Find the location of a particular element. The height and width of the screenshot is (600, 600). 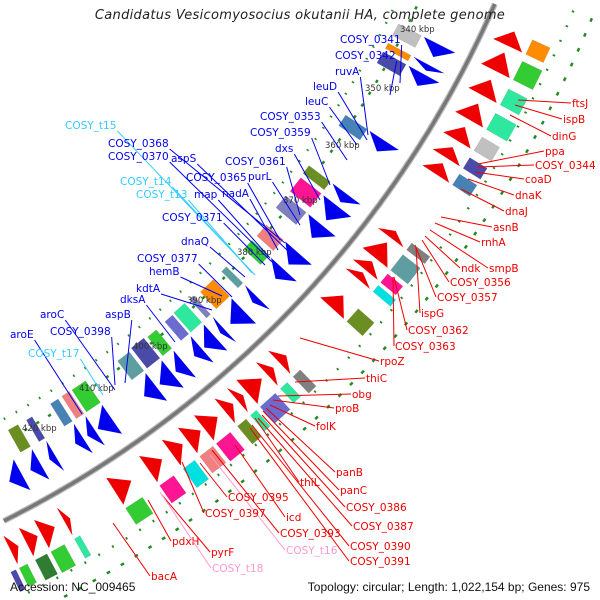

reverse-gene-label: coaD is located at coordinates (538, 180).